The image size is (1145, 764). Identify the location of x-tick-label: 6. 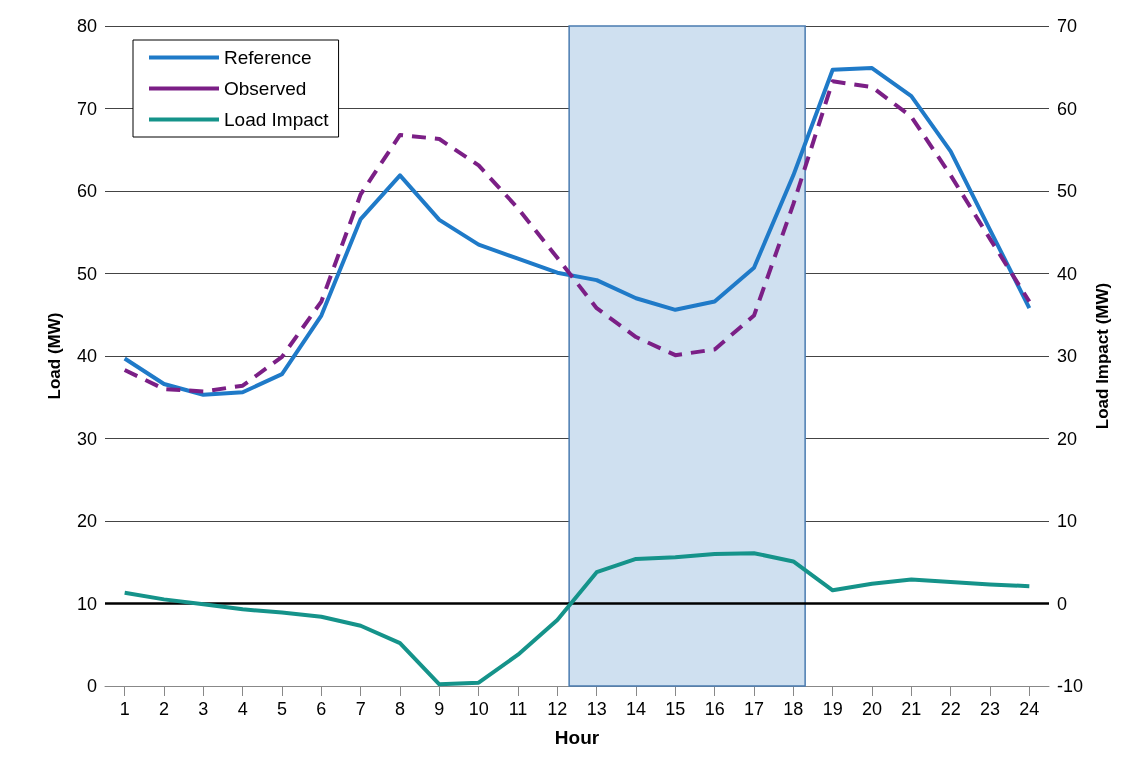
(321, 709).